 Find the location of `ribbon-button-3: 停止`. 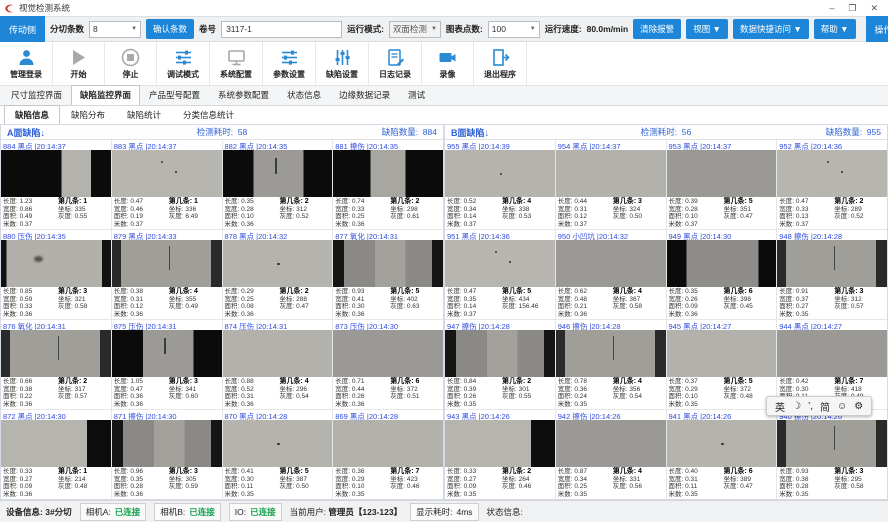

ribbon-button-3: 停止 is located at coordinates (131, 63).